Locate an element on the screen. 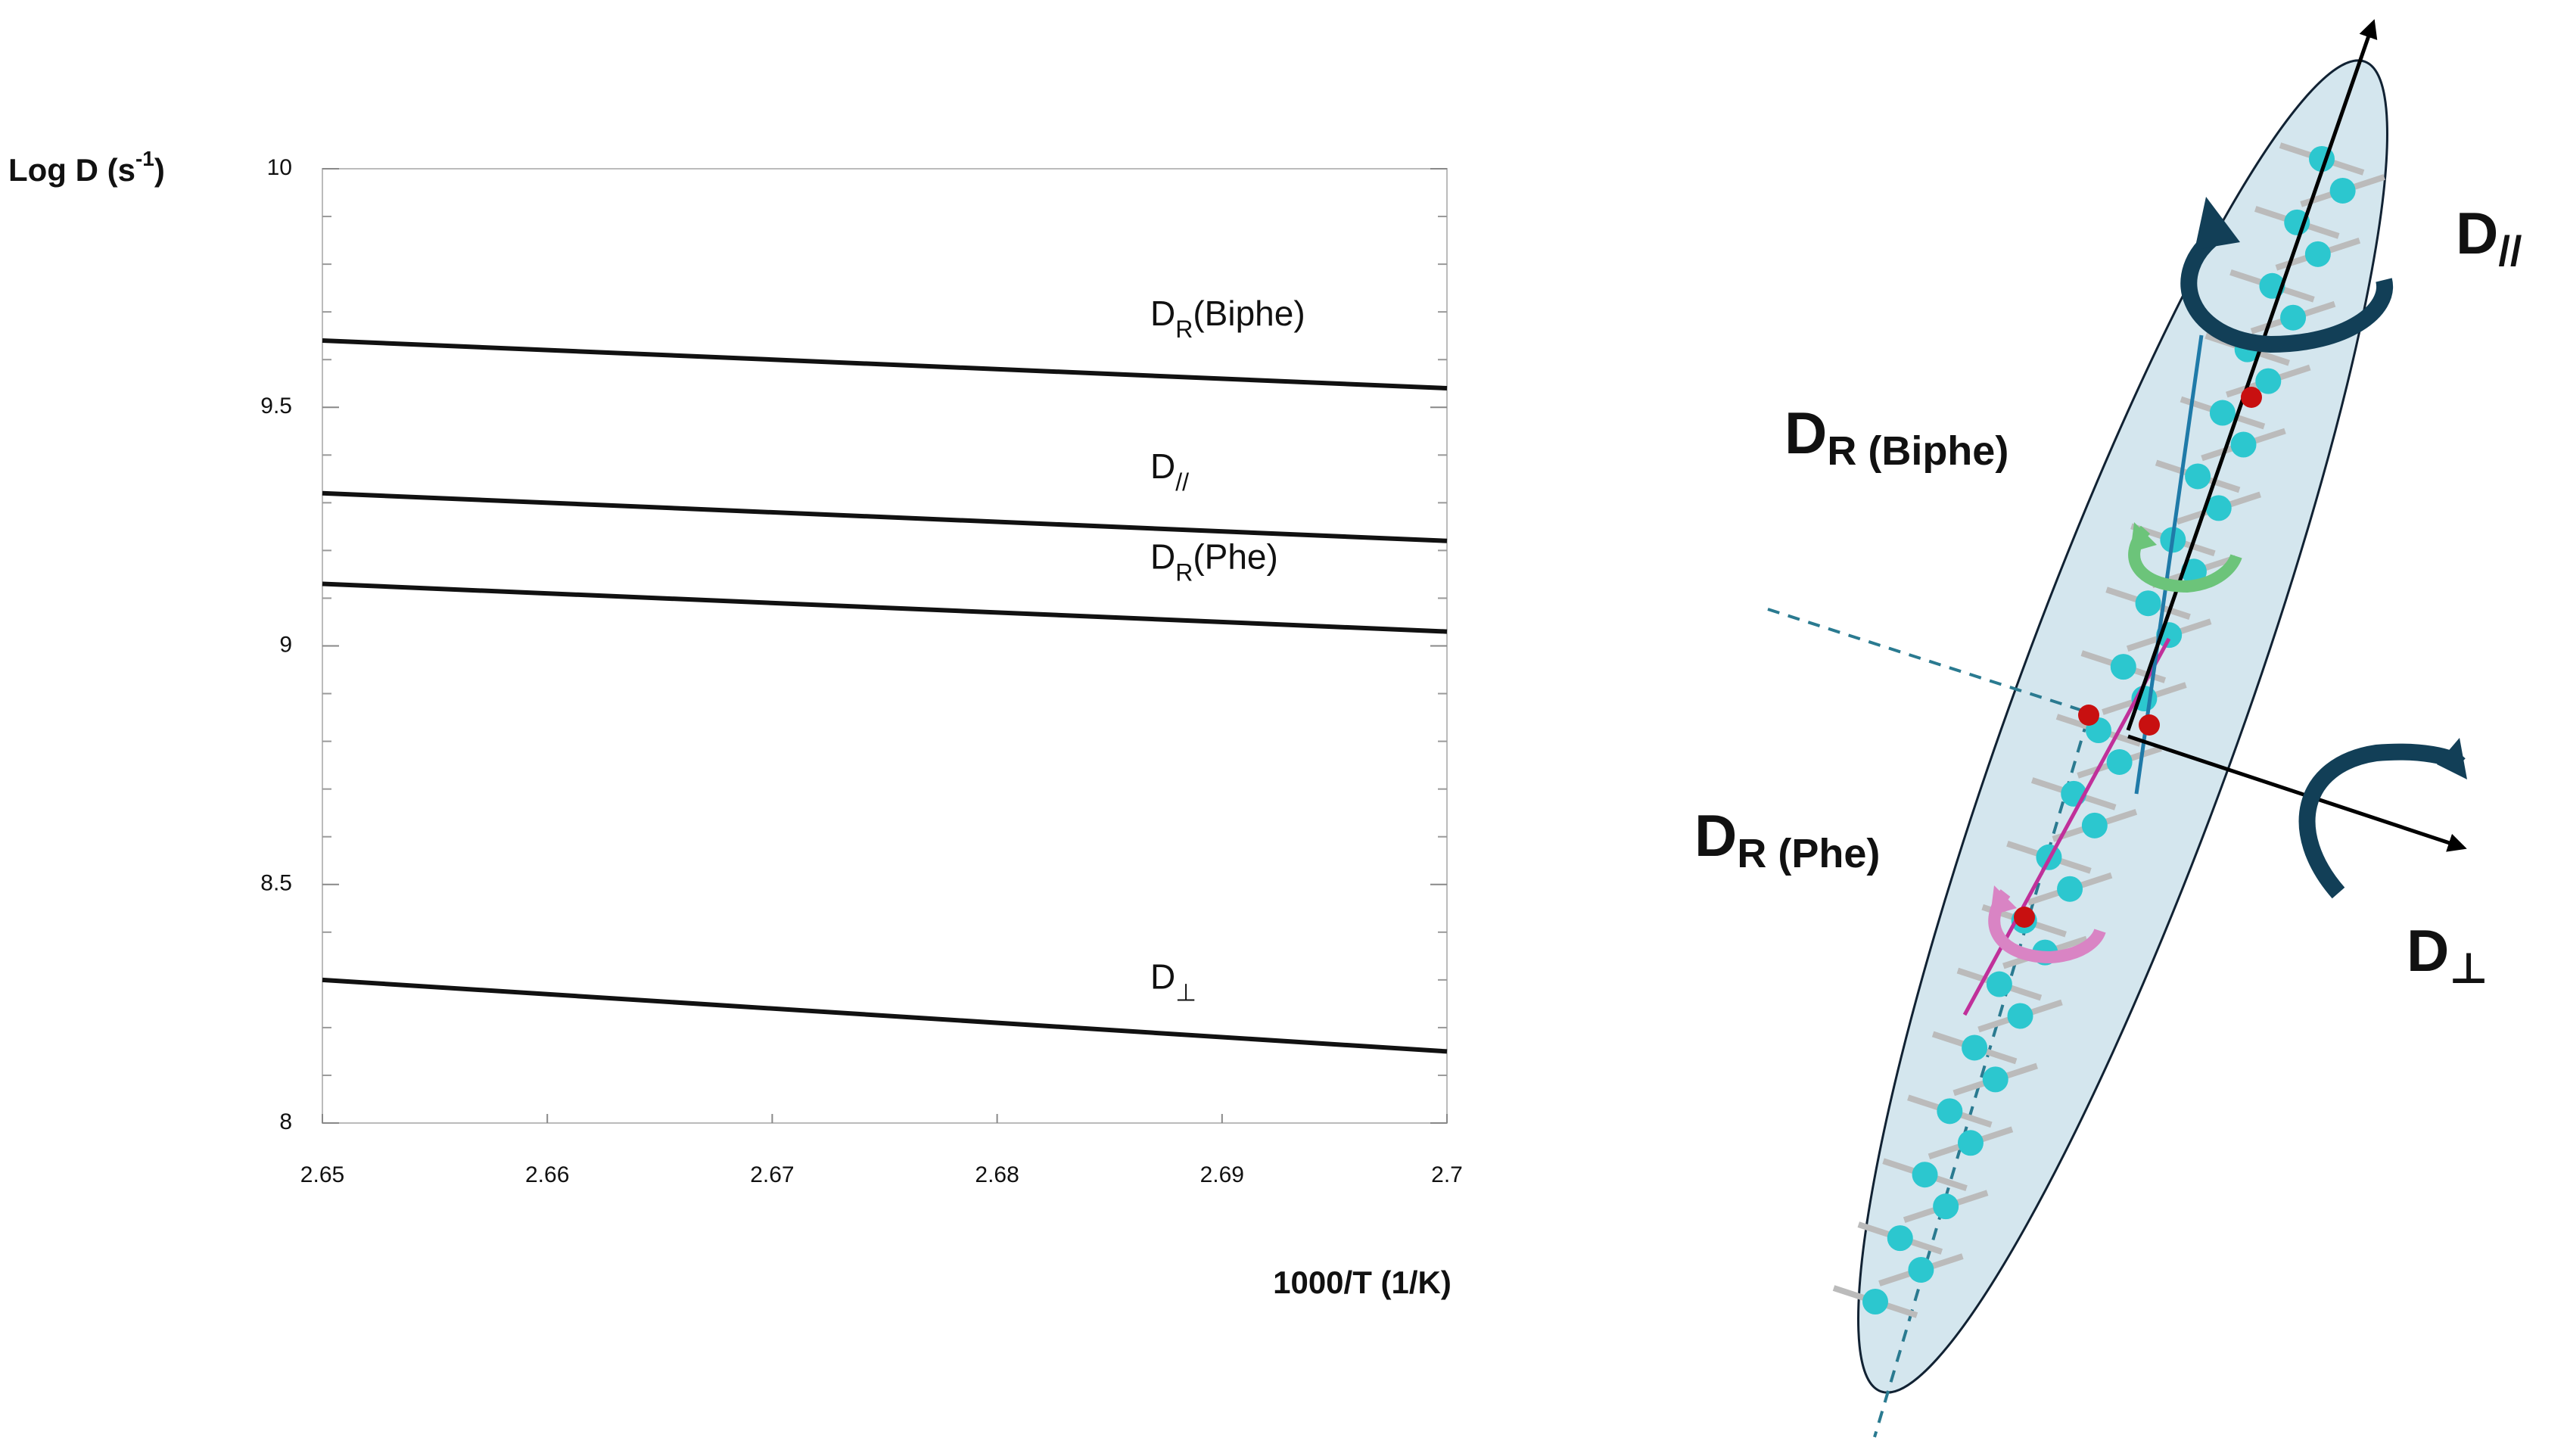  y-axis-label-sup: -1 is located at coordinates (144, 158).